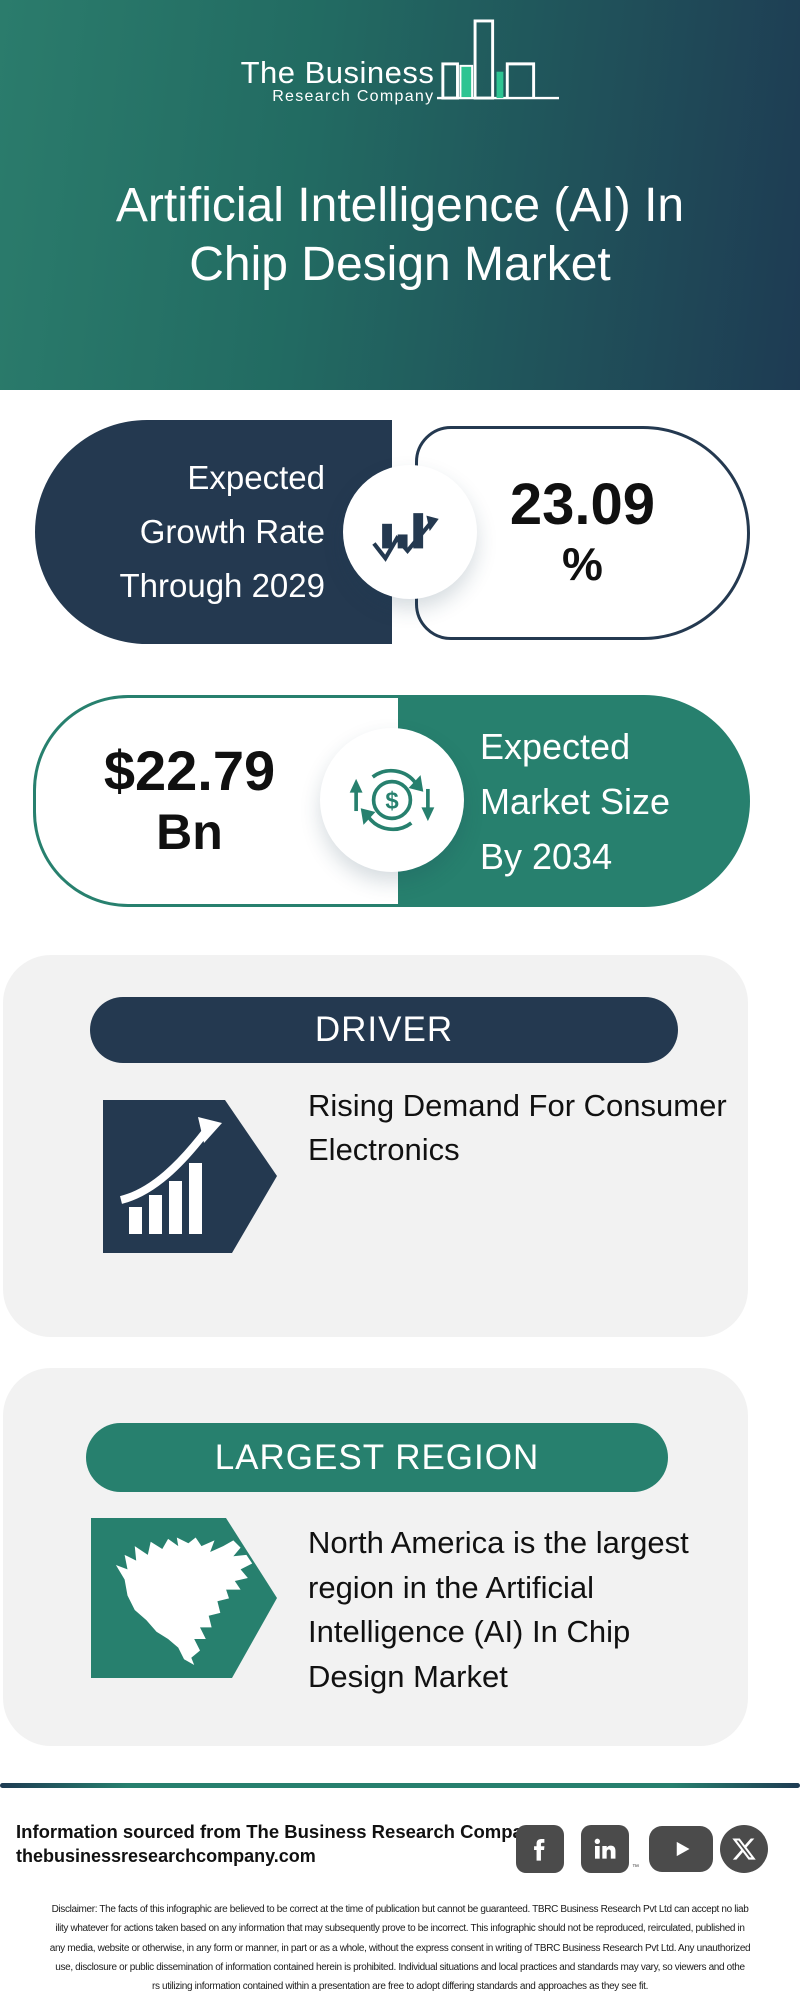 The height and width of the screenshot is (2000, 800). What do you see at coordinates (517, 1128) in the screenshot?
I see `driver-text: Rising Demand For Consumer Electronics` at bounding box center [517, 1128].